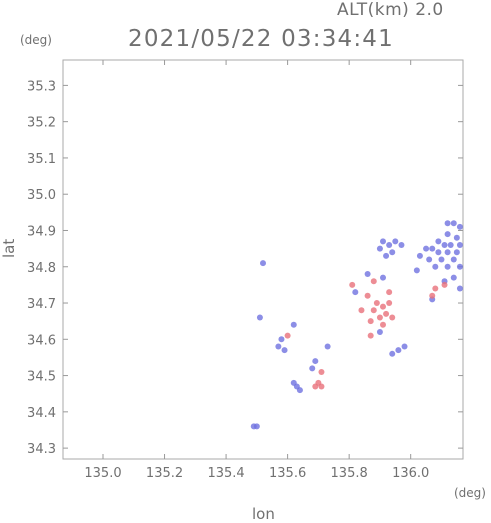  Describe the element at coordinates (36, 40) in the screenshot. I see `y-unit-label: (deg)` at that location.